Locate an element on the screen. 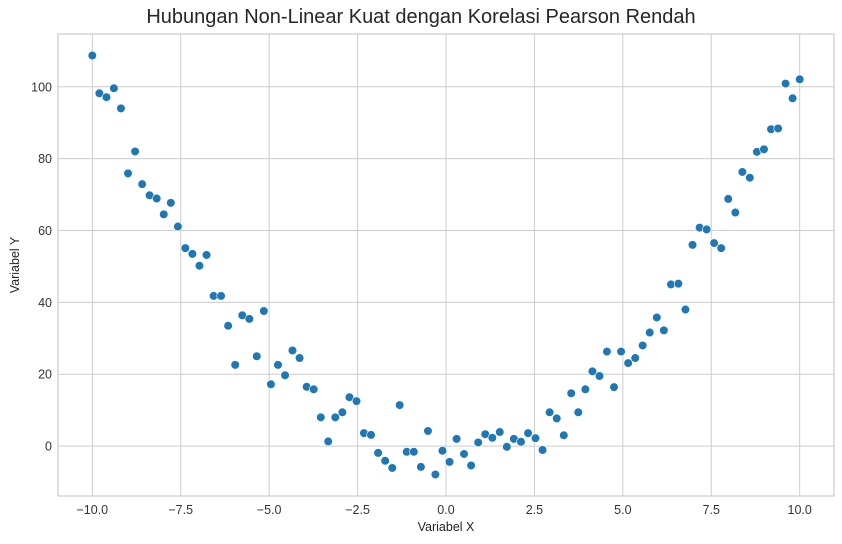 This screenshot has height=544, width=842. y-tick-label: 0 is located at coordinates (48, 447).